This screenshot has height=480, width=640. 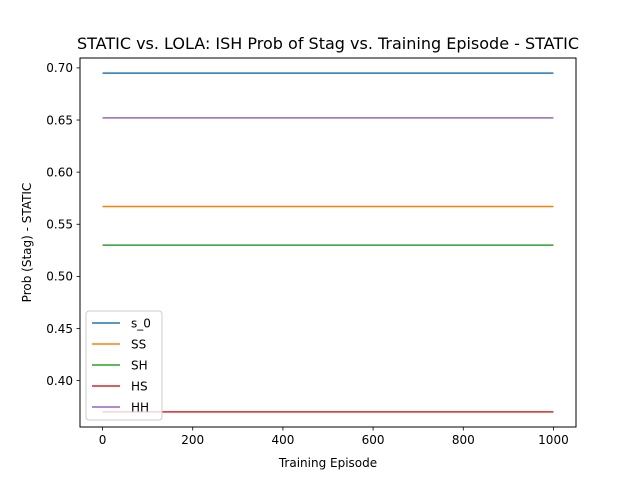 What do you see at coordinates (59, 329) in the screenshot?
I see `y-tick-label: 0.45` at bounding box center [59, 329].